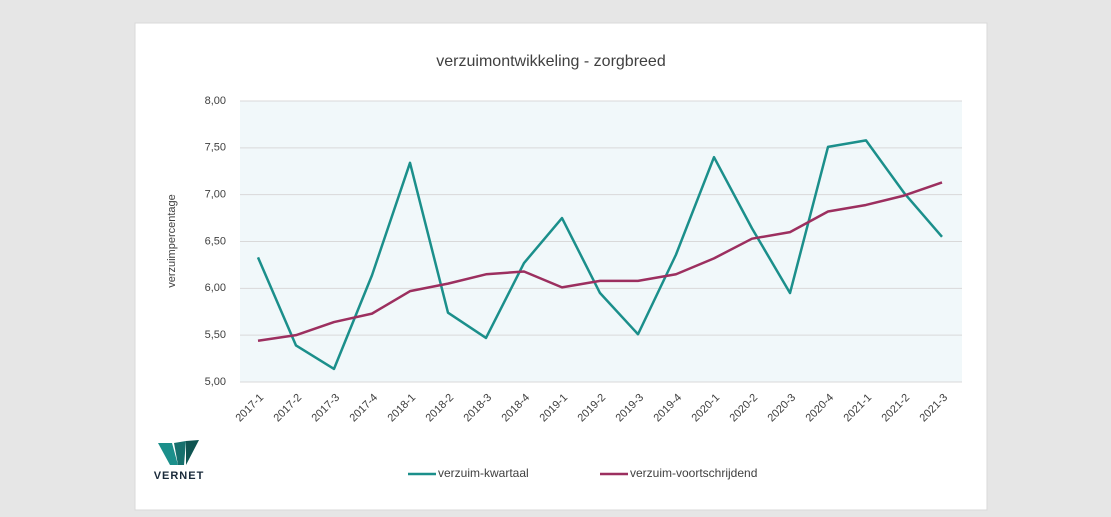 Image resolution: width=1111 pixels, height=517 pixels. I want to click on y-tick-label: 7,00, so click(215, 195).